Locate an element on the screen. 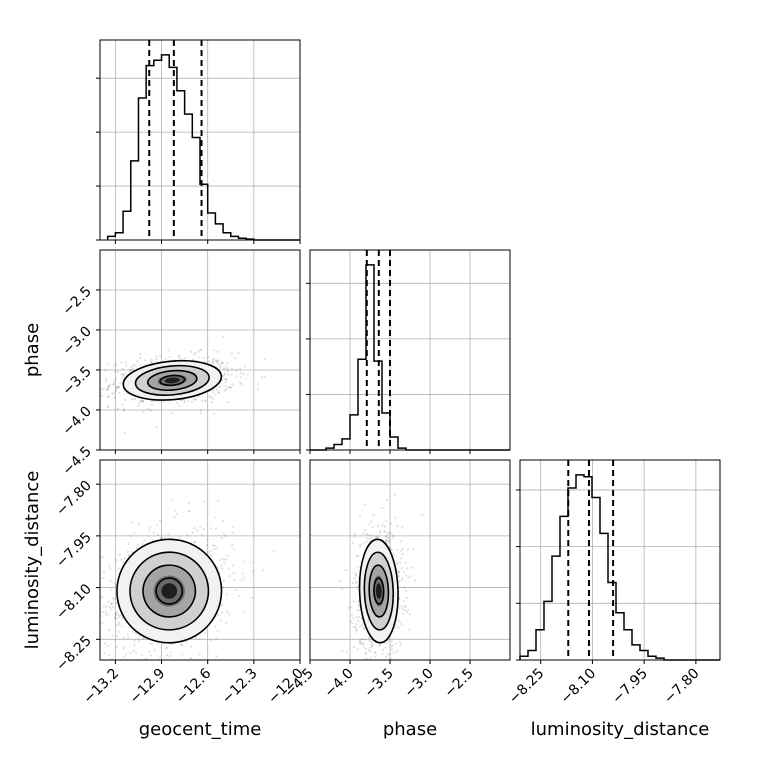 This screenshot has height=760, width=760. x-tick-label: −4.0 is located at coordinates (338, 683).